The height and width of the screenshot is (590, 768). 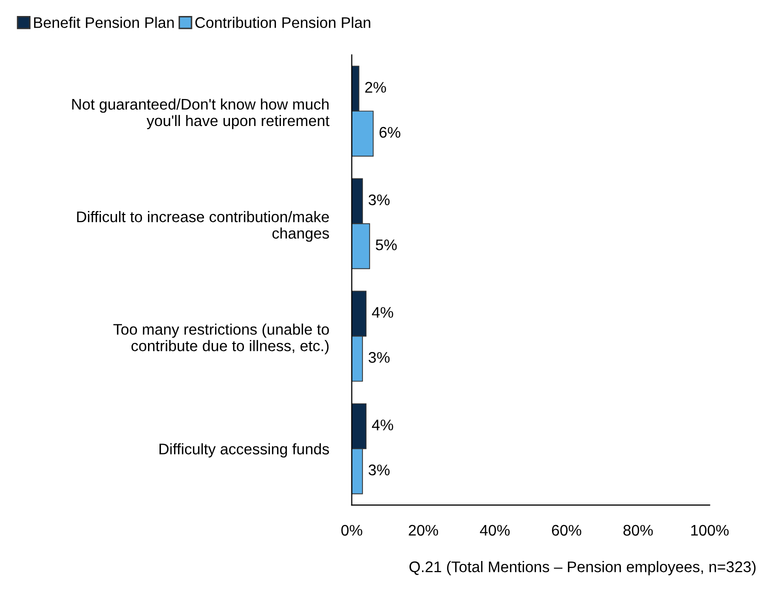 I want to click on y-tick-label: Too many restrictions (unable to contribute due to illness, etc.), so click(x=221, y=339).